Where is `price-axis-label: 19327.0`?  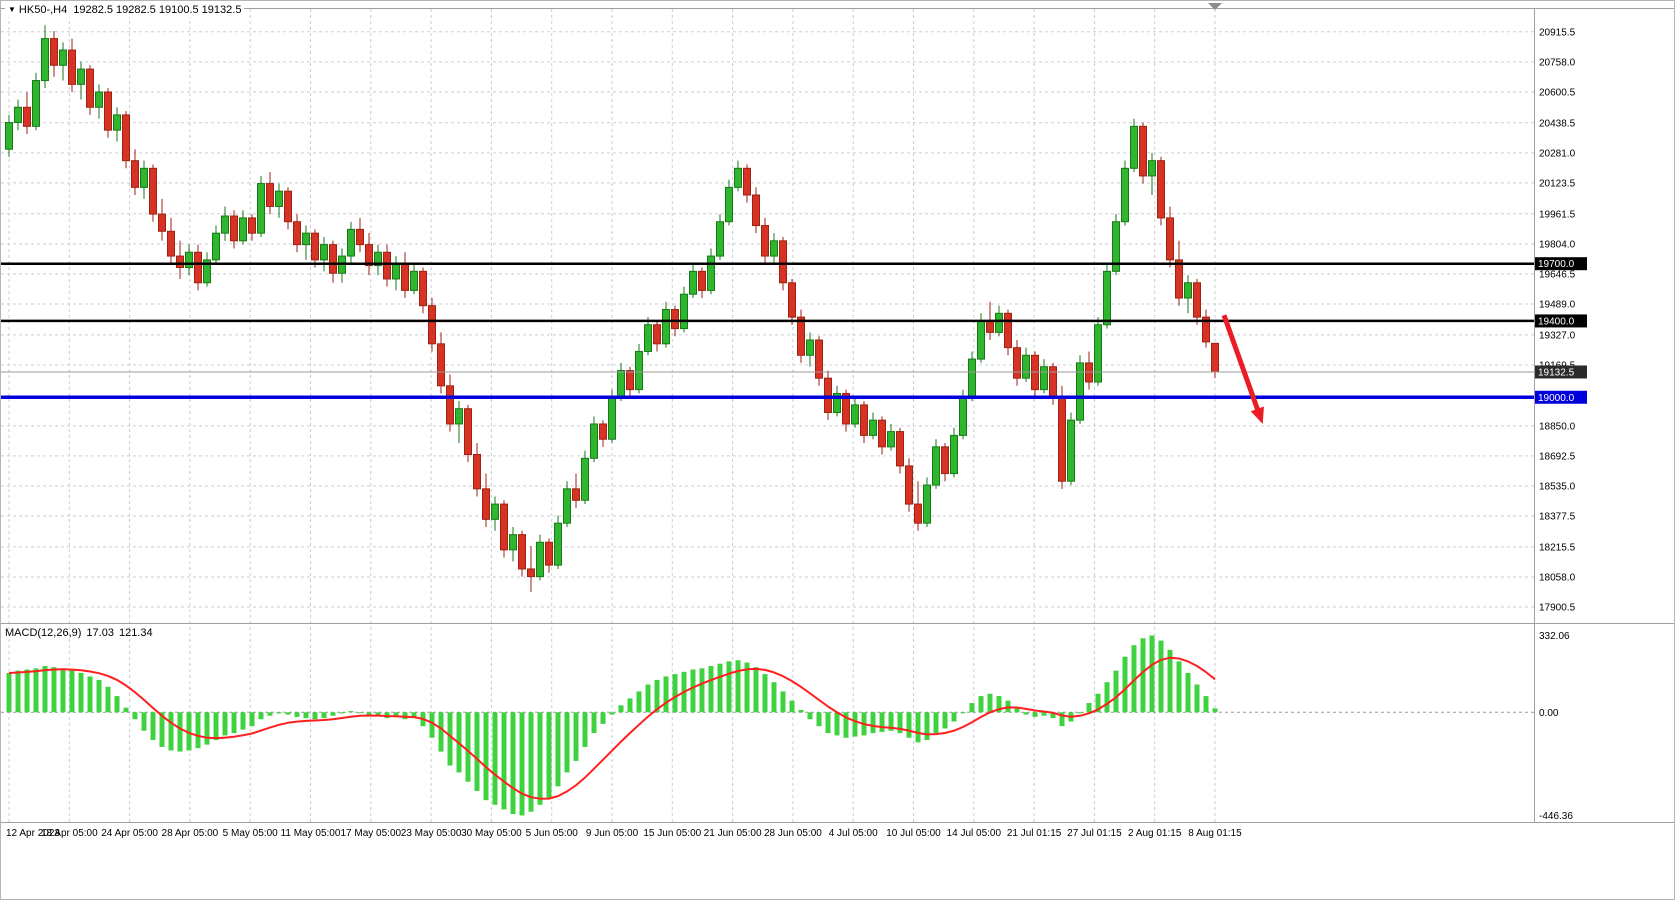
price-axis-label: 19327.0 is located at coordinates (1557, 335).